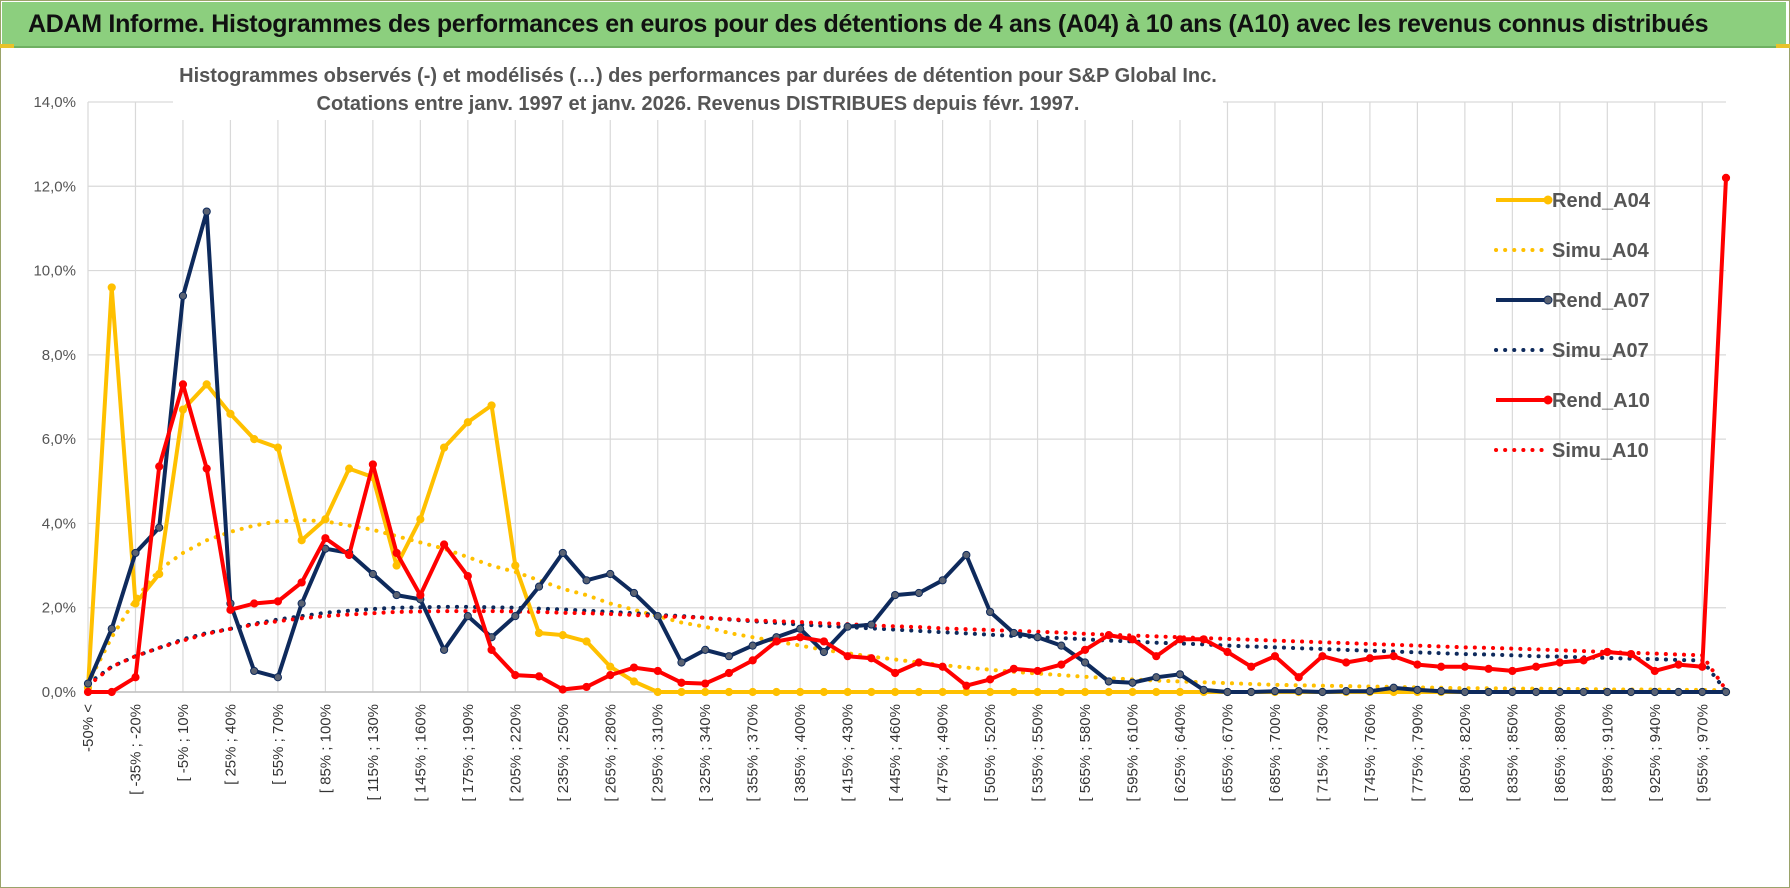 This screenshot has width=1790, height=888. Describe the element at coordinates (1180, 753) in the screenshot. I see `x-tick-label: [ 625% ; 640%` at that location.